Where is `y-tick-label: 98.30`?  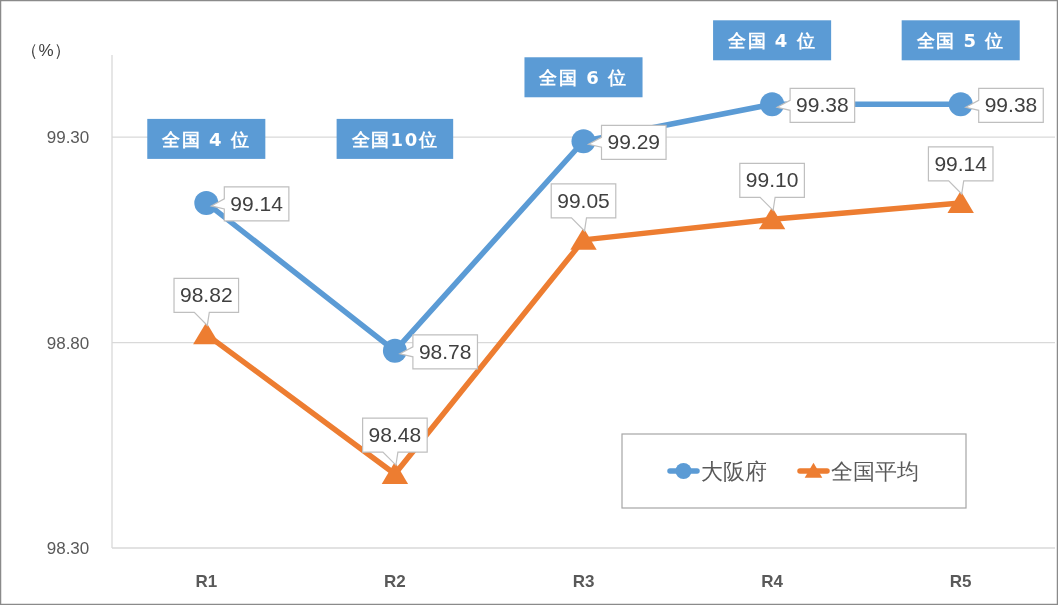 y-tick-label: 98.30 is located at coordinates (68, 548).